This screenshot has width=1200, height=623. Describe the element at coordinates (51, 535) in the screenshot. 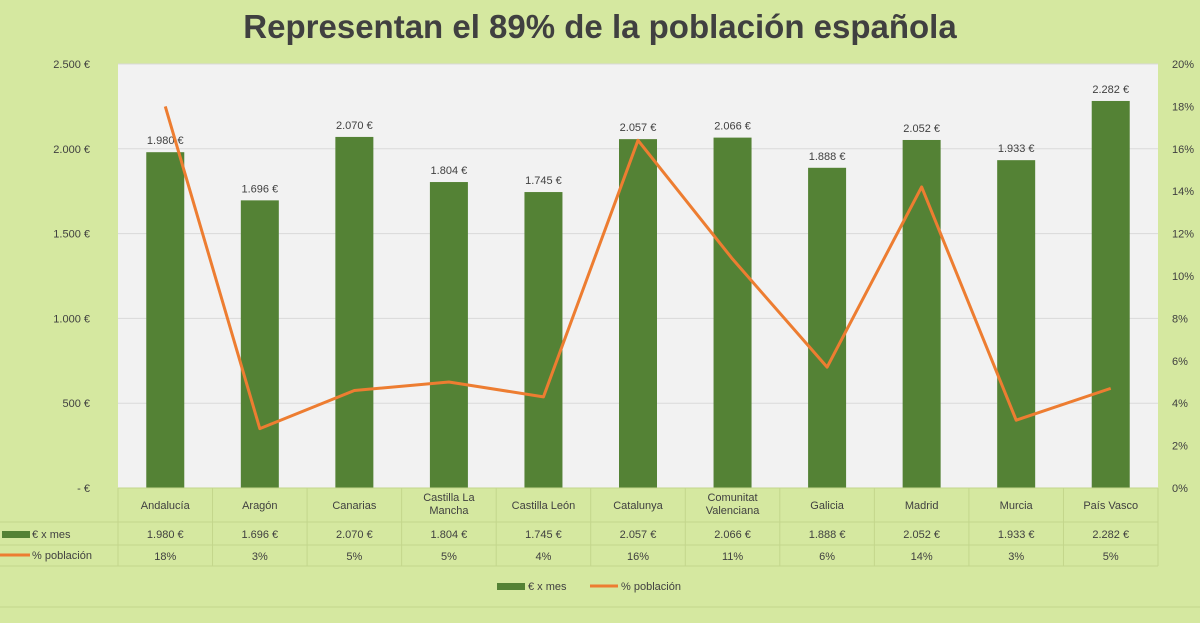

I see `table-series-label: € x mes` at that location.